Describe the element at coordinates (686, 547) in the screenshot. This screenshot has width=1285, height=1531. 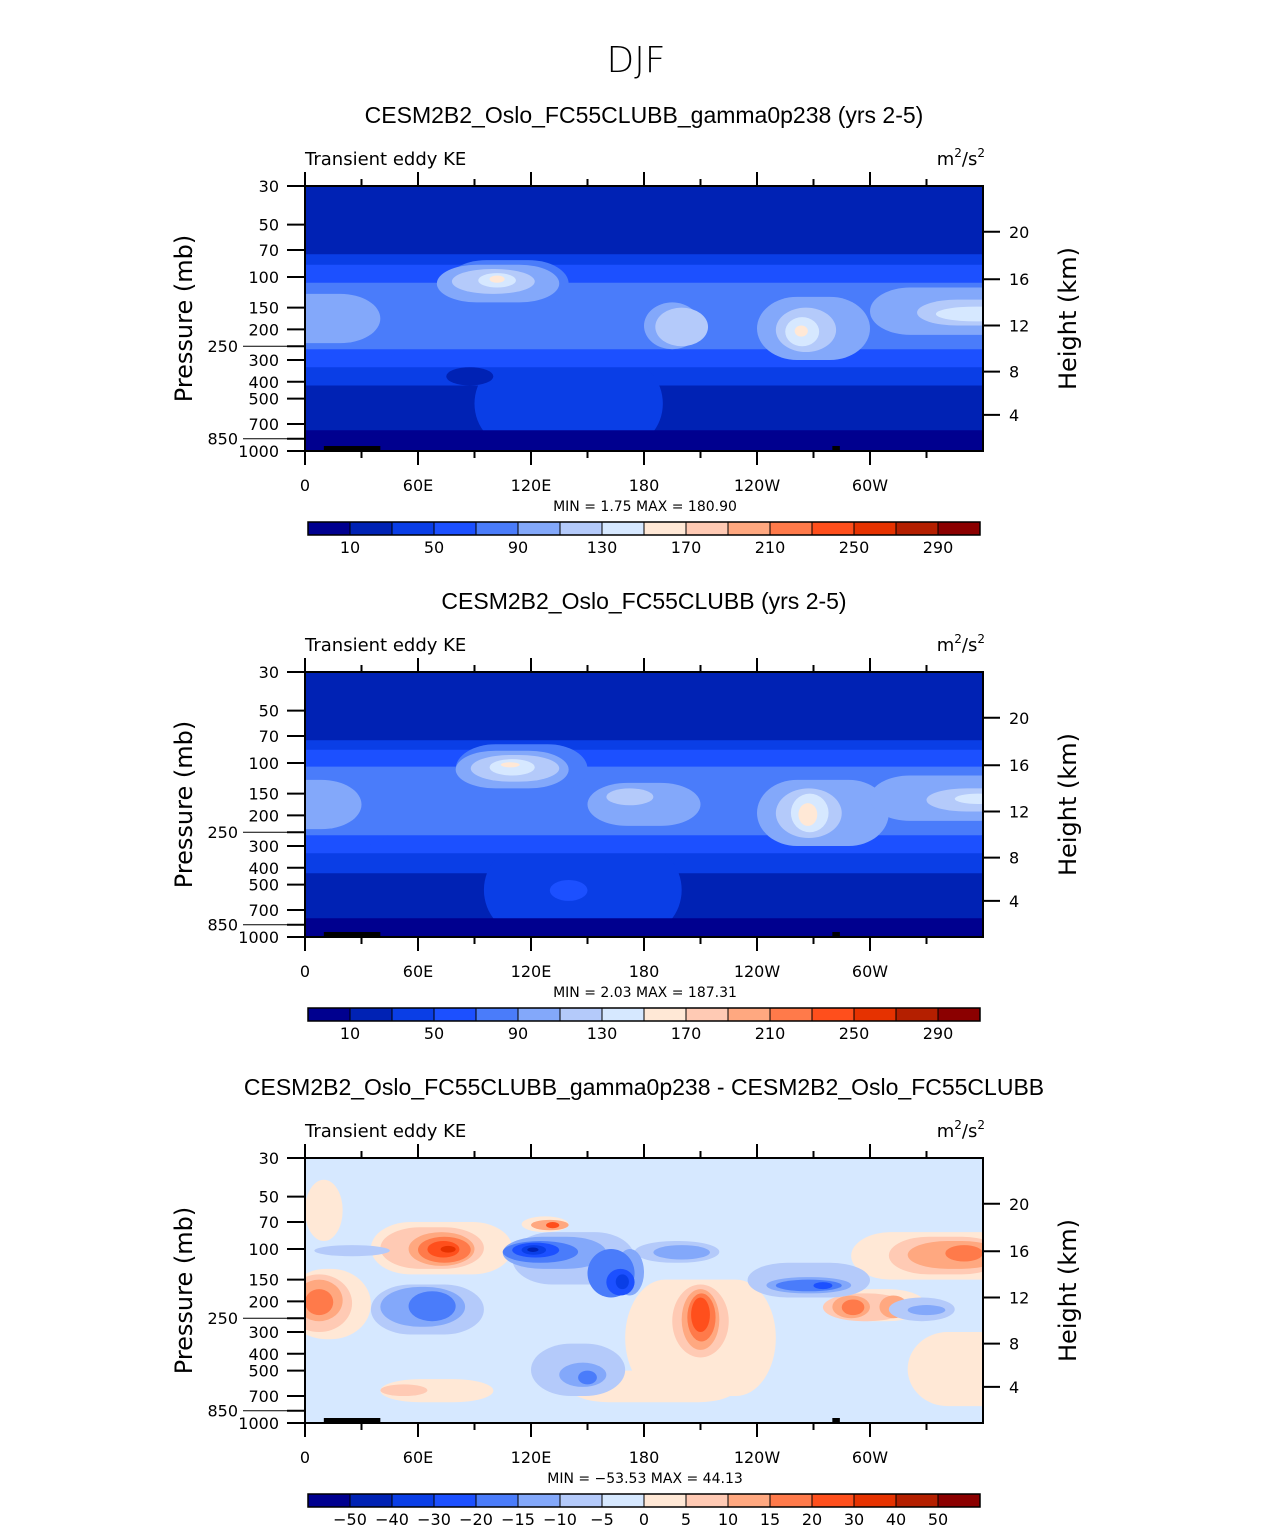
I see `colorbar-label: 170` at that location.